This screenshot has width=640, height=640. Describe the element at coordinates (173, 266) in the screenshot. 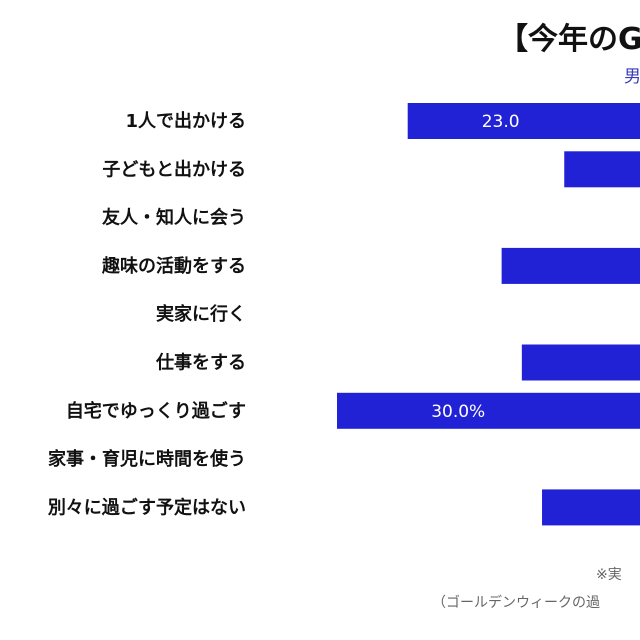

I see `category-label: 趣味の活動をする` at that location.